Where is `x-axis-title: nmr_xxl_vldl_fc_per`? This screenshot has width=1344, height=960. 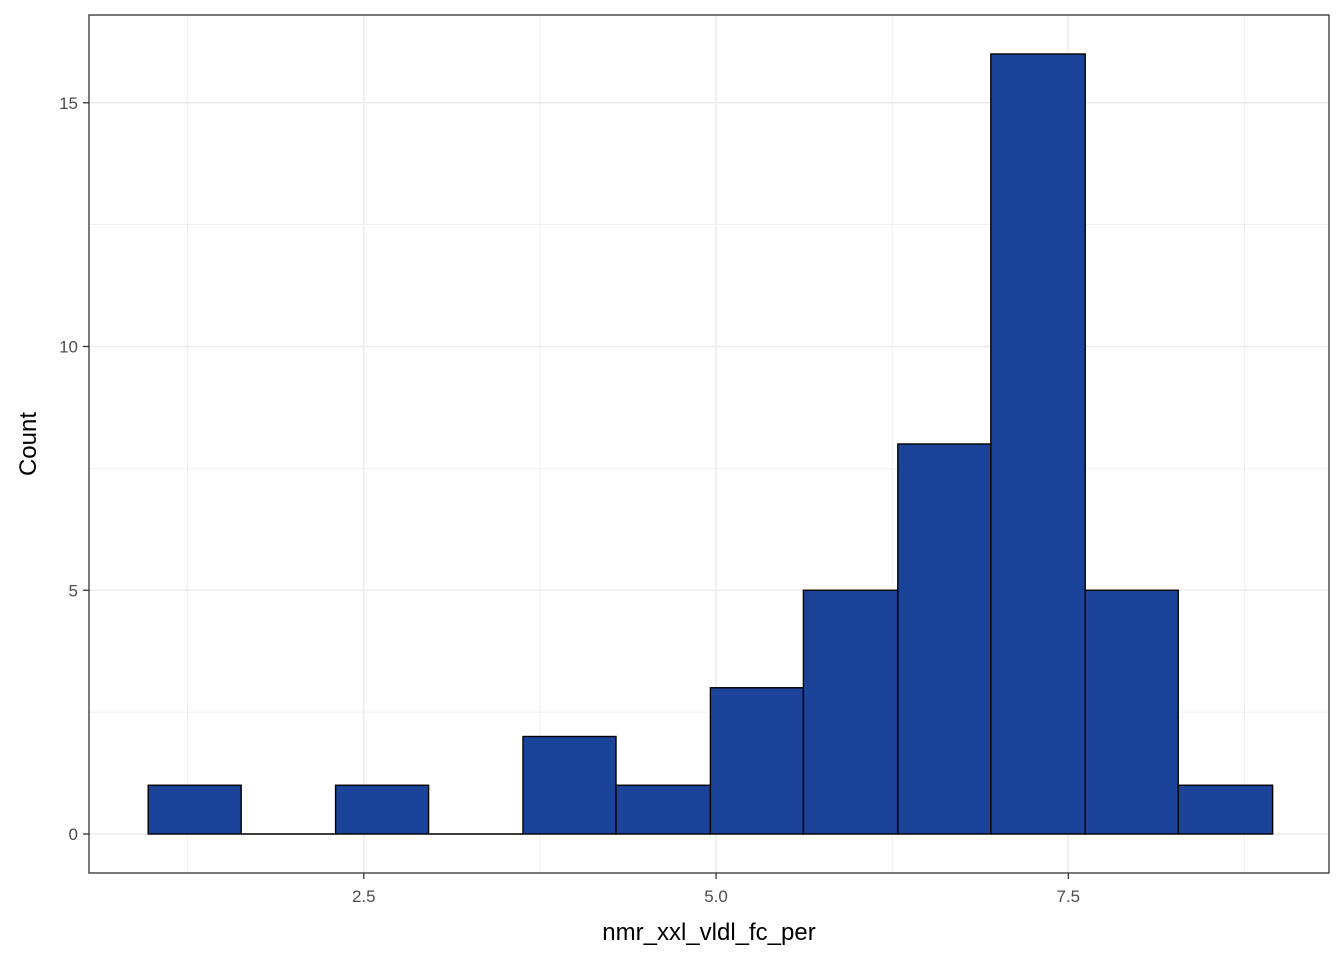
x-axis-title: nmr_xxl_vldl_fc_per is located at coordinates (708, 932).